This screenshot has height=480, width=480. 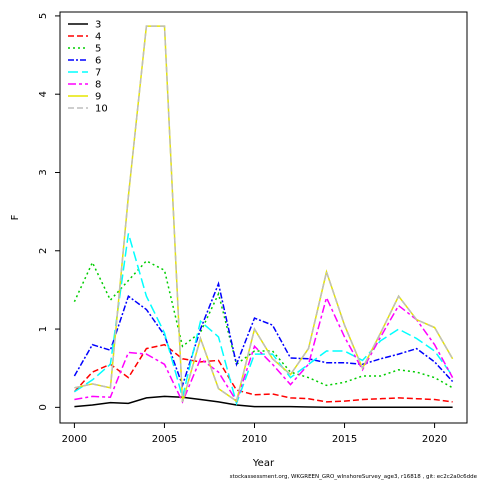 I want to click on y-axis: 0 1 2 3 4 5, so click(x=49, y=212).